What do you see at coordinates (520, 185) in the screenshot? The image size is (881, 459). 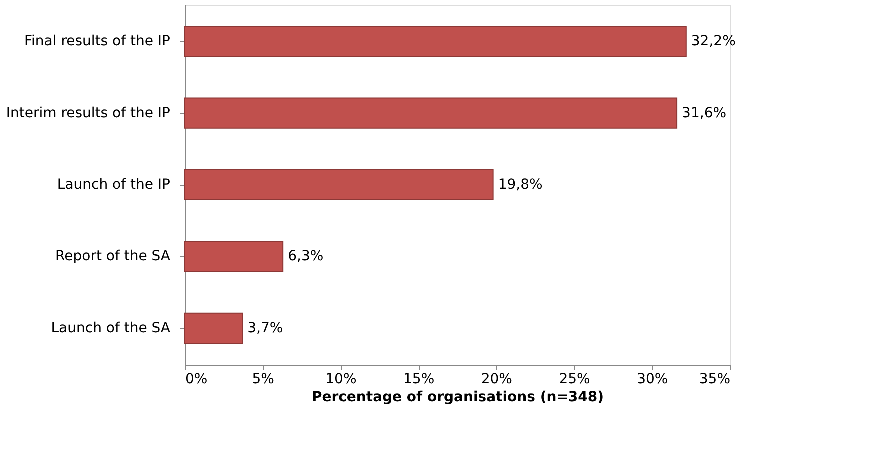 I see `data-label: 19,8%` at bounding box center [520, 185].